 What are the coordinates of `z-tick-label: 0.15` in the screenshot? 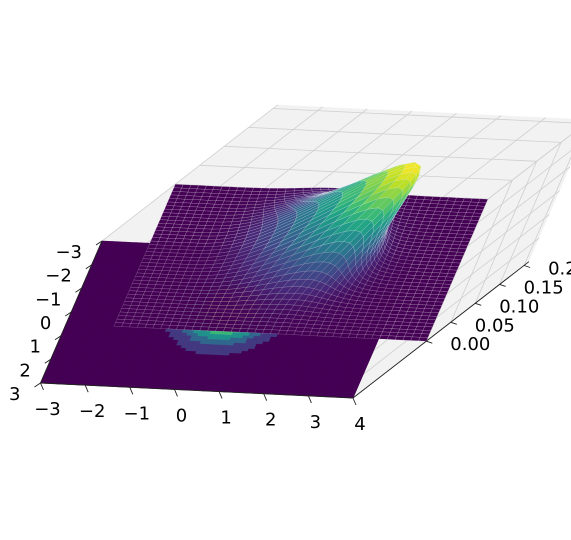 It's located at (544, 287).